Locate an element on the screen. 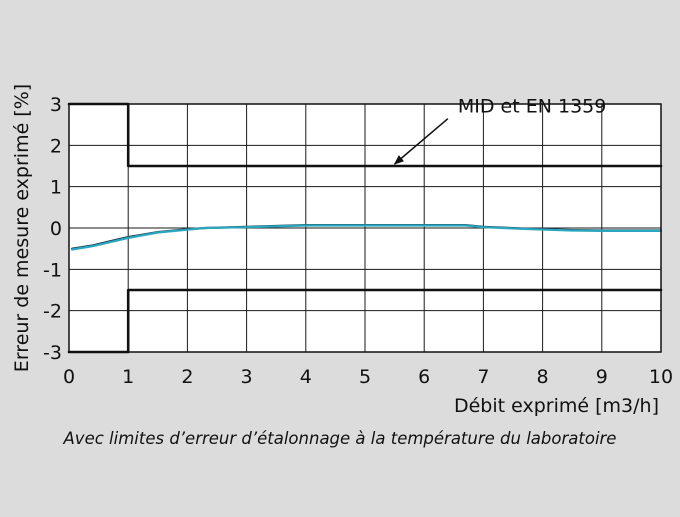 This screenshot has width=680, height=517. x-tick-label: 2 is located at coordinates (187, 377).